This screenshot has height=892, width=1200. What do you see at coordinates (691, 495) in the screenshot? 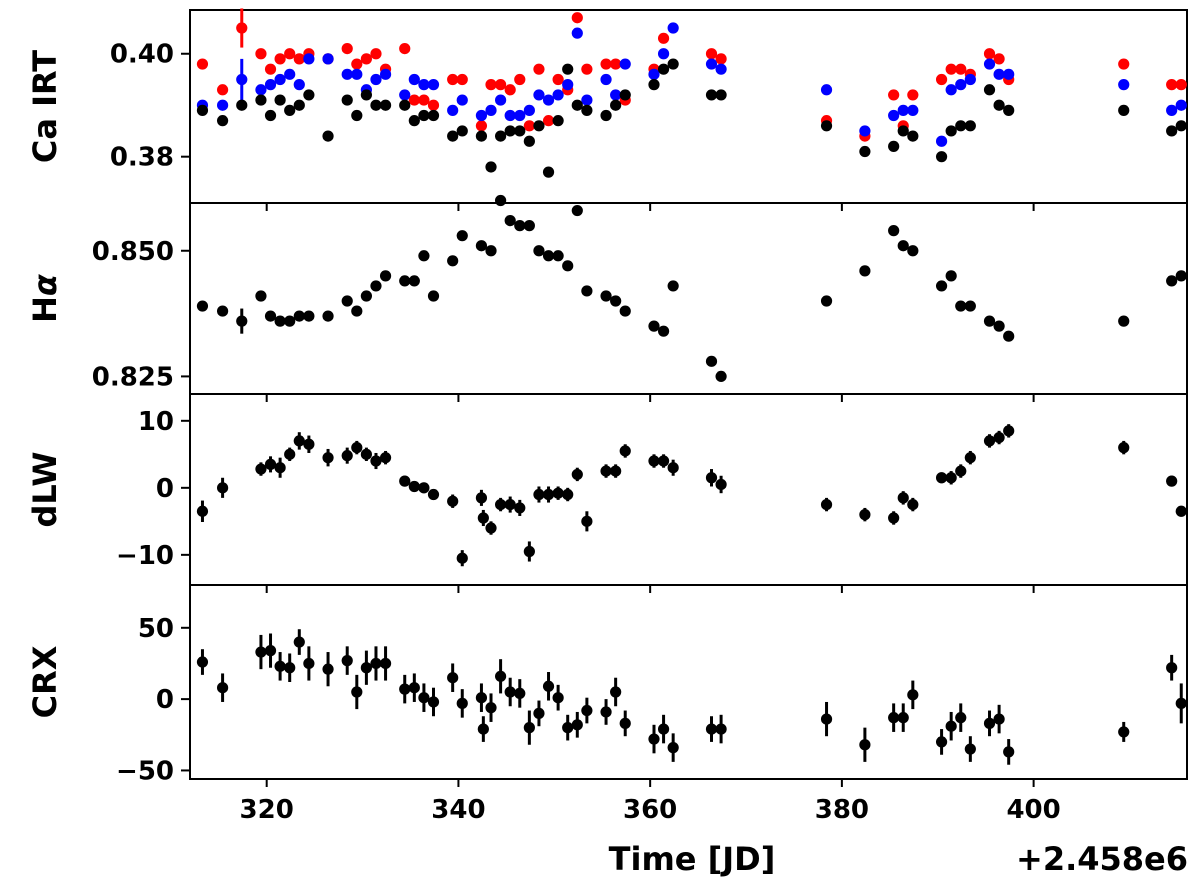
I see `series-dlw` at bounding box center [691, 495].